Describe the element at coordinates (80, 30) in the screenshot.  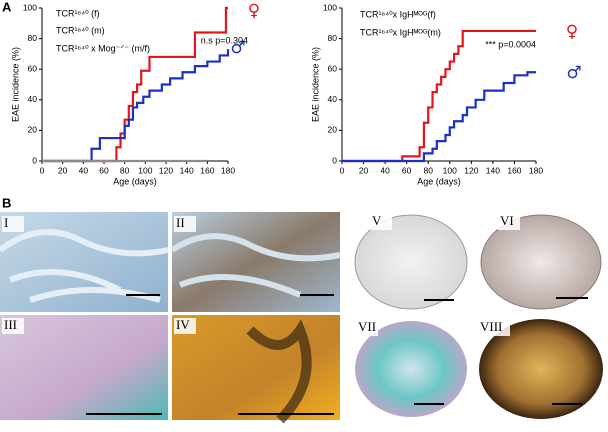
I see `legend-entry: TCR¹⁶⁴⁰ (m)` at that location.